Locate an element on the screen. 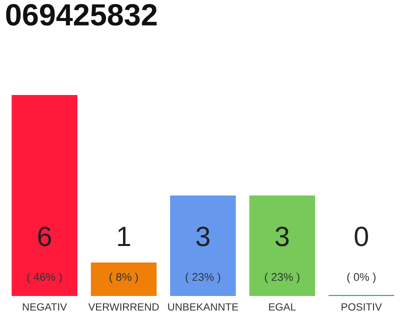  x-tick-label: VERWIRREND is located at coordinates (123, 306).